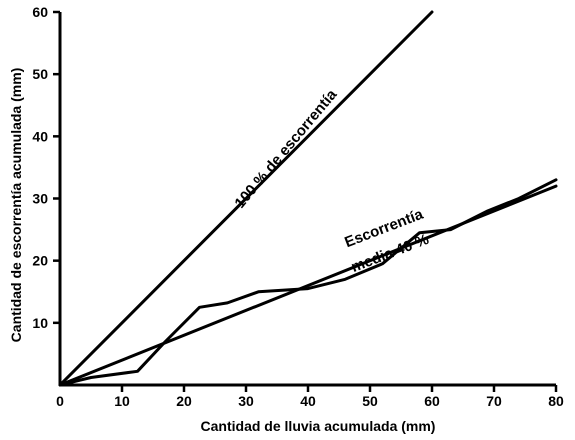  Describe the element at coordinates (285, 149) in the screenshot. I see `annotation-label: 100 % de escorrentía` at that location.